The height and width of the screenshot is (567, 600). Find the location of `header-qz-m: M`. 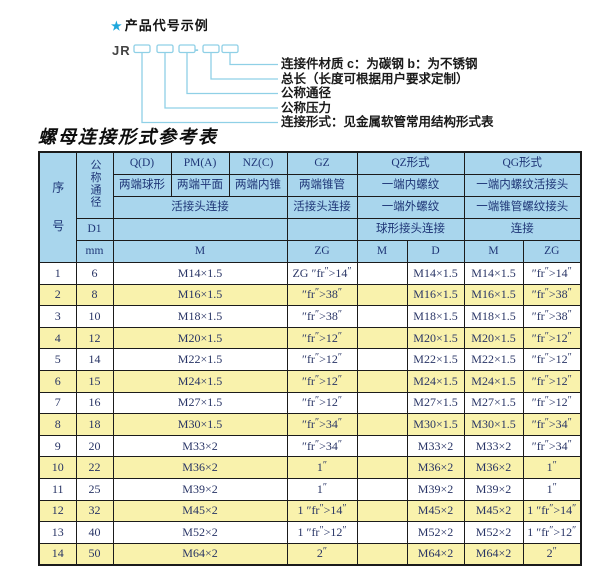

header-qz-m: M is located at coordinates (382, 251).